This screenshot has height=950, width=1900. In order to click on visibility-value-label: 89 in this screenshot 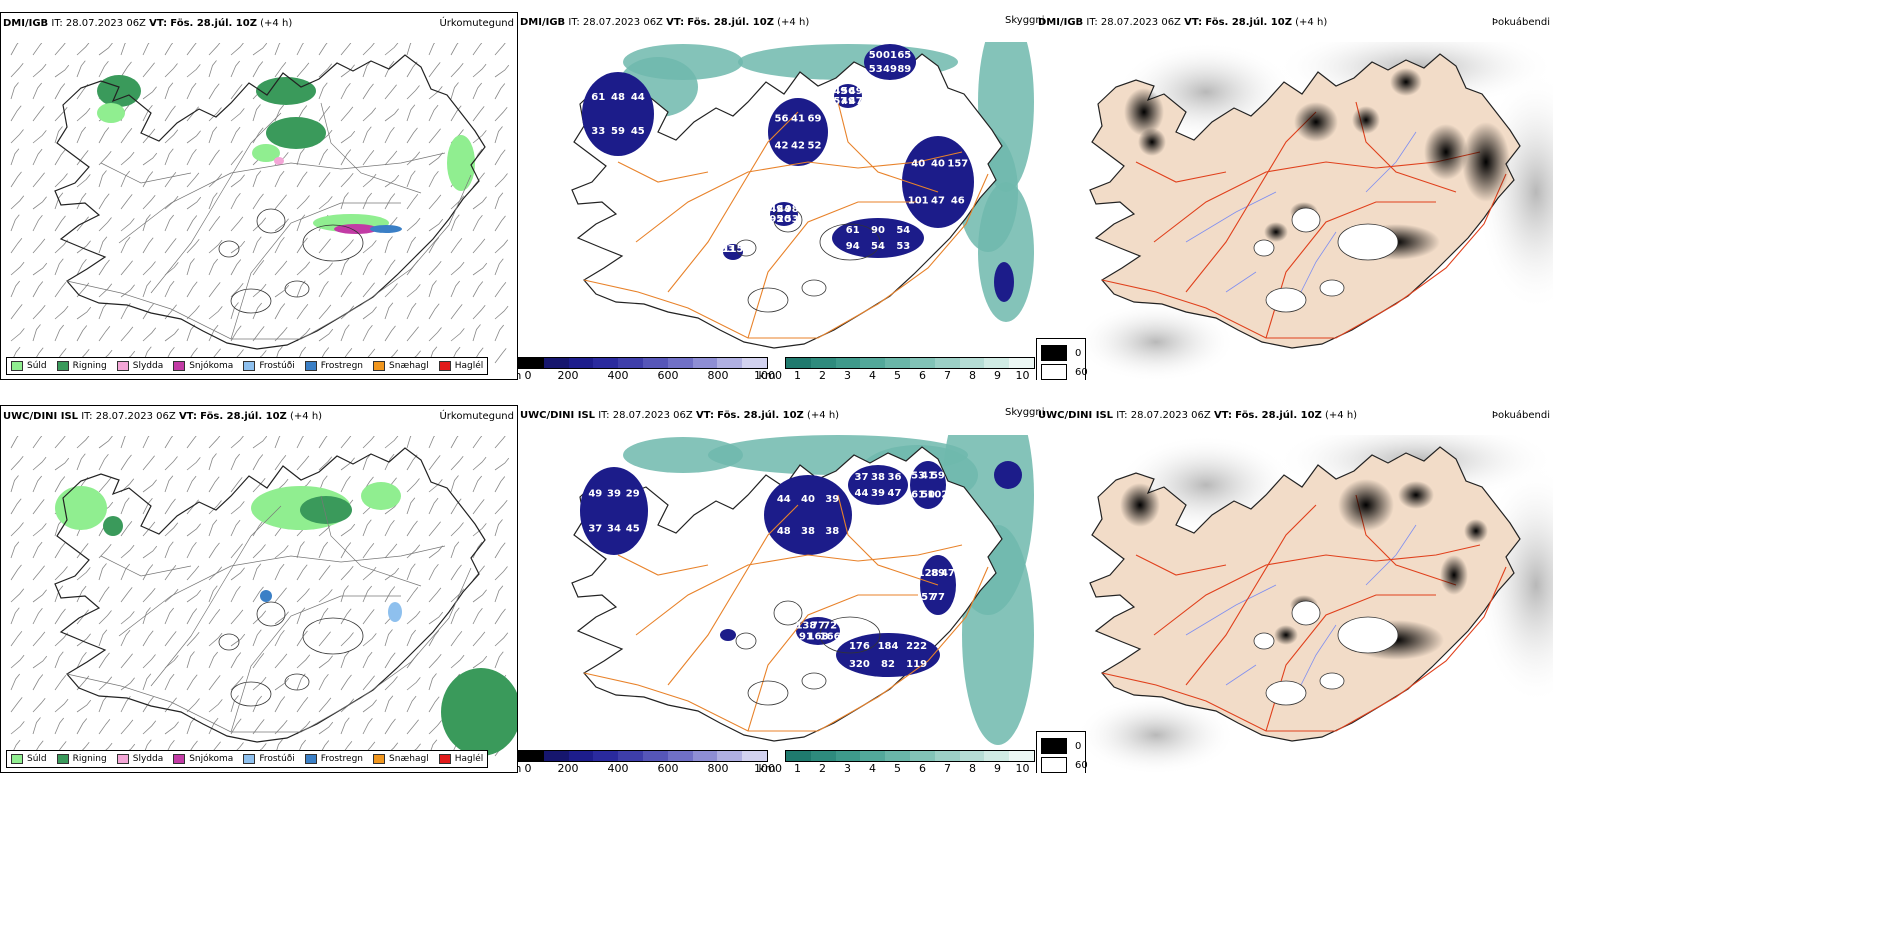, I will do `click(938, 573)`.